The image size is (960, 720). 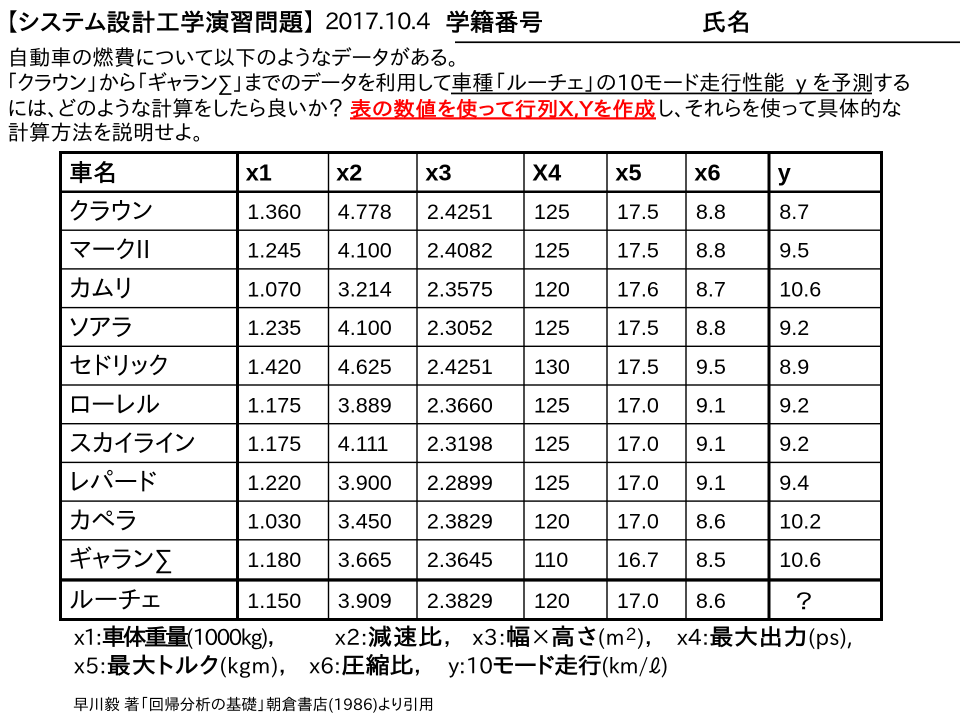 I want to click on svg-text: 3.909, so click(x=365, y=600).